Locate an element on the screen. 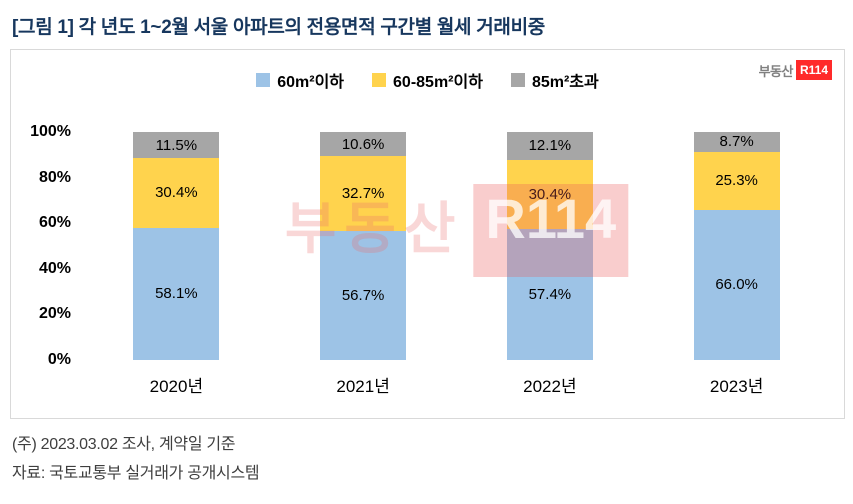 Image resolution: width=853 pixels, height=504 pixels. bar-segment: 32.7% is located at coordinates (363, 193).